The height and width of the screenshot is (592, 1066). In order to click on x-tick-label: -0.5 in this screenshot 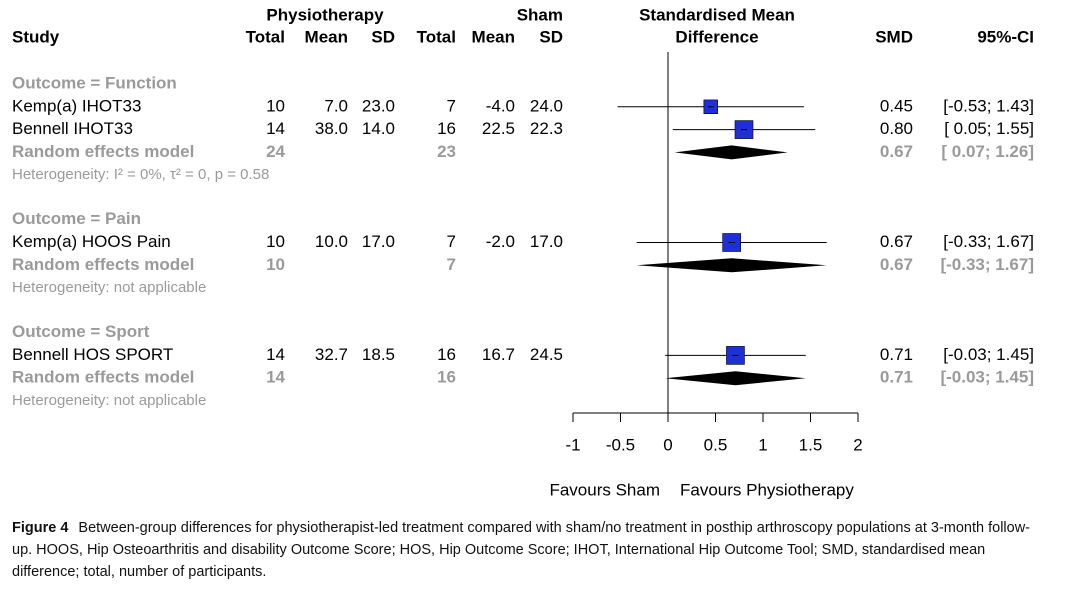, I will do `click(620, 444)`.